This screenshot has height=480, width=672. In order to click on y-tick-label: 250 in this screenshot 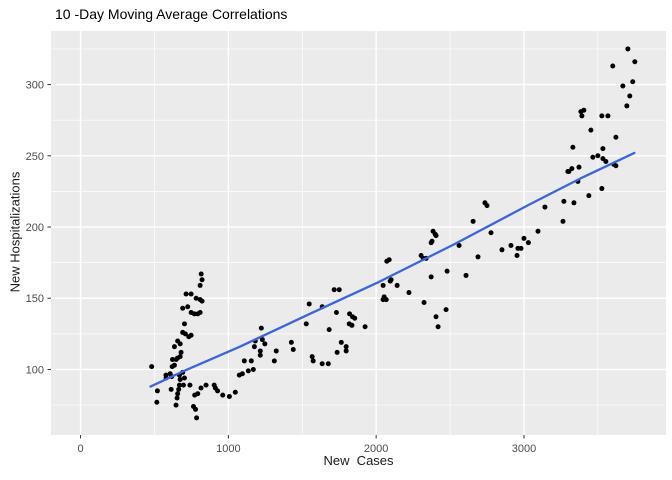, I will do `click(35, 157)`.